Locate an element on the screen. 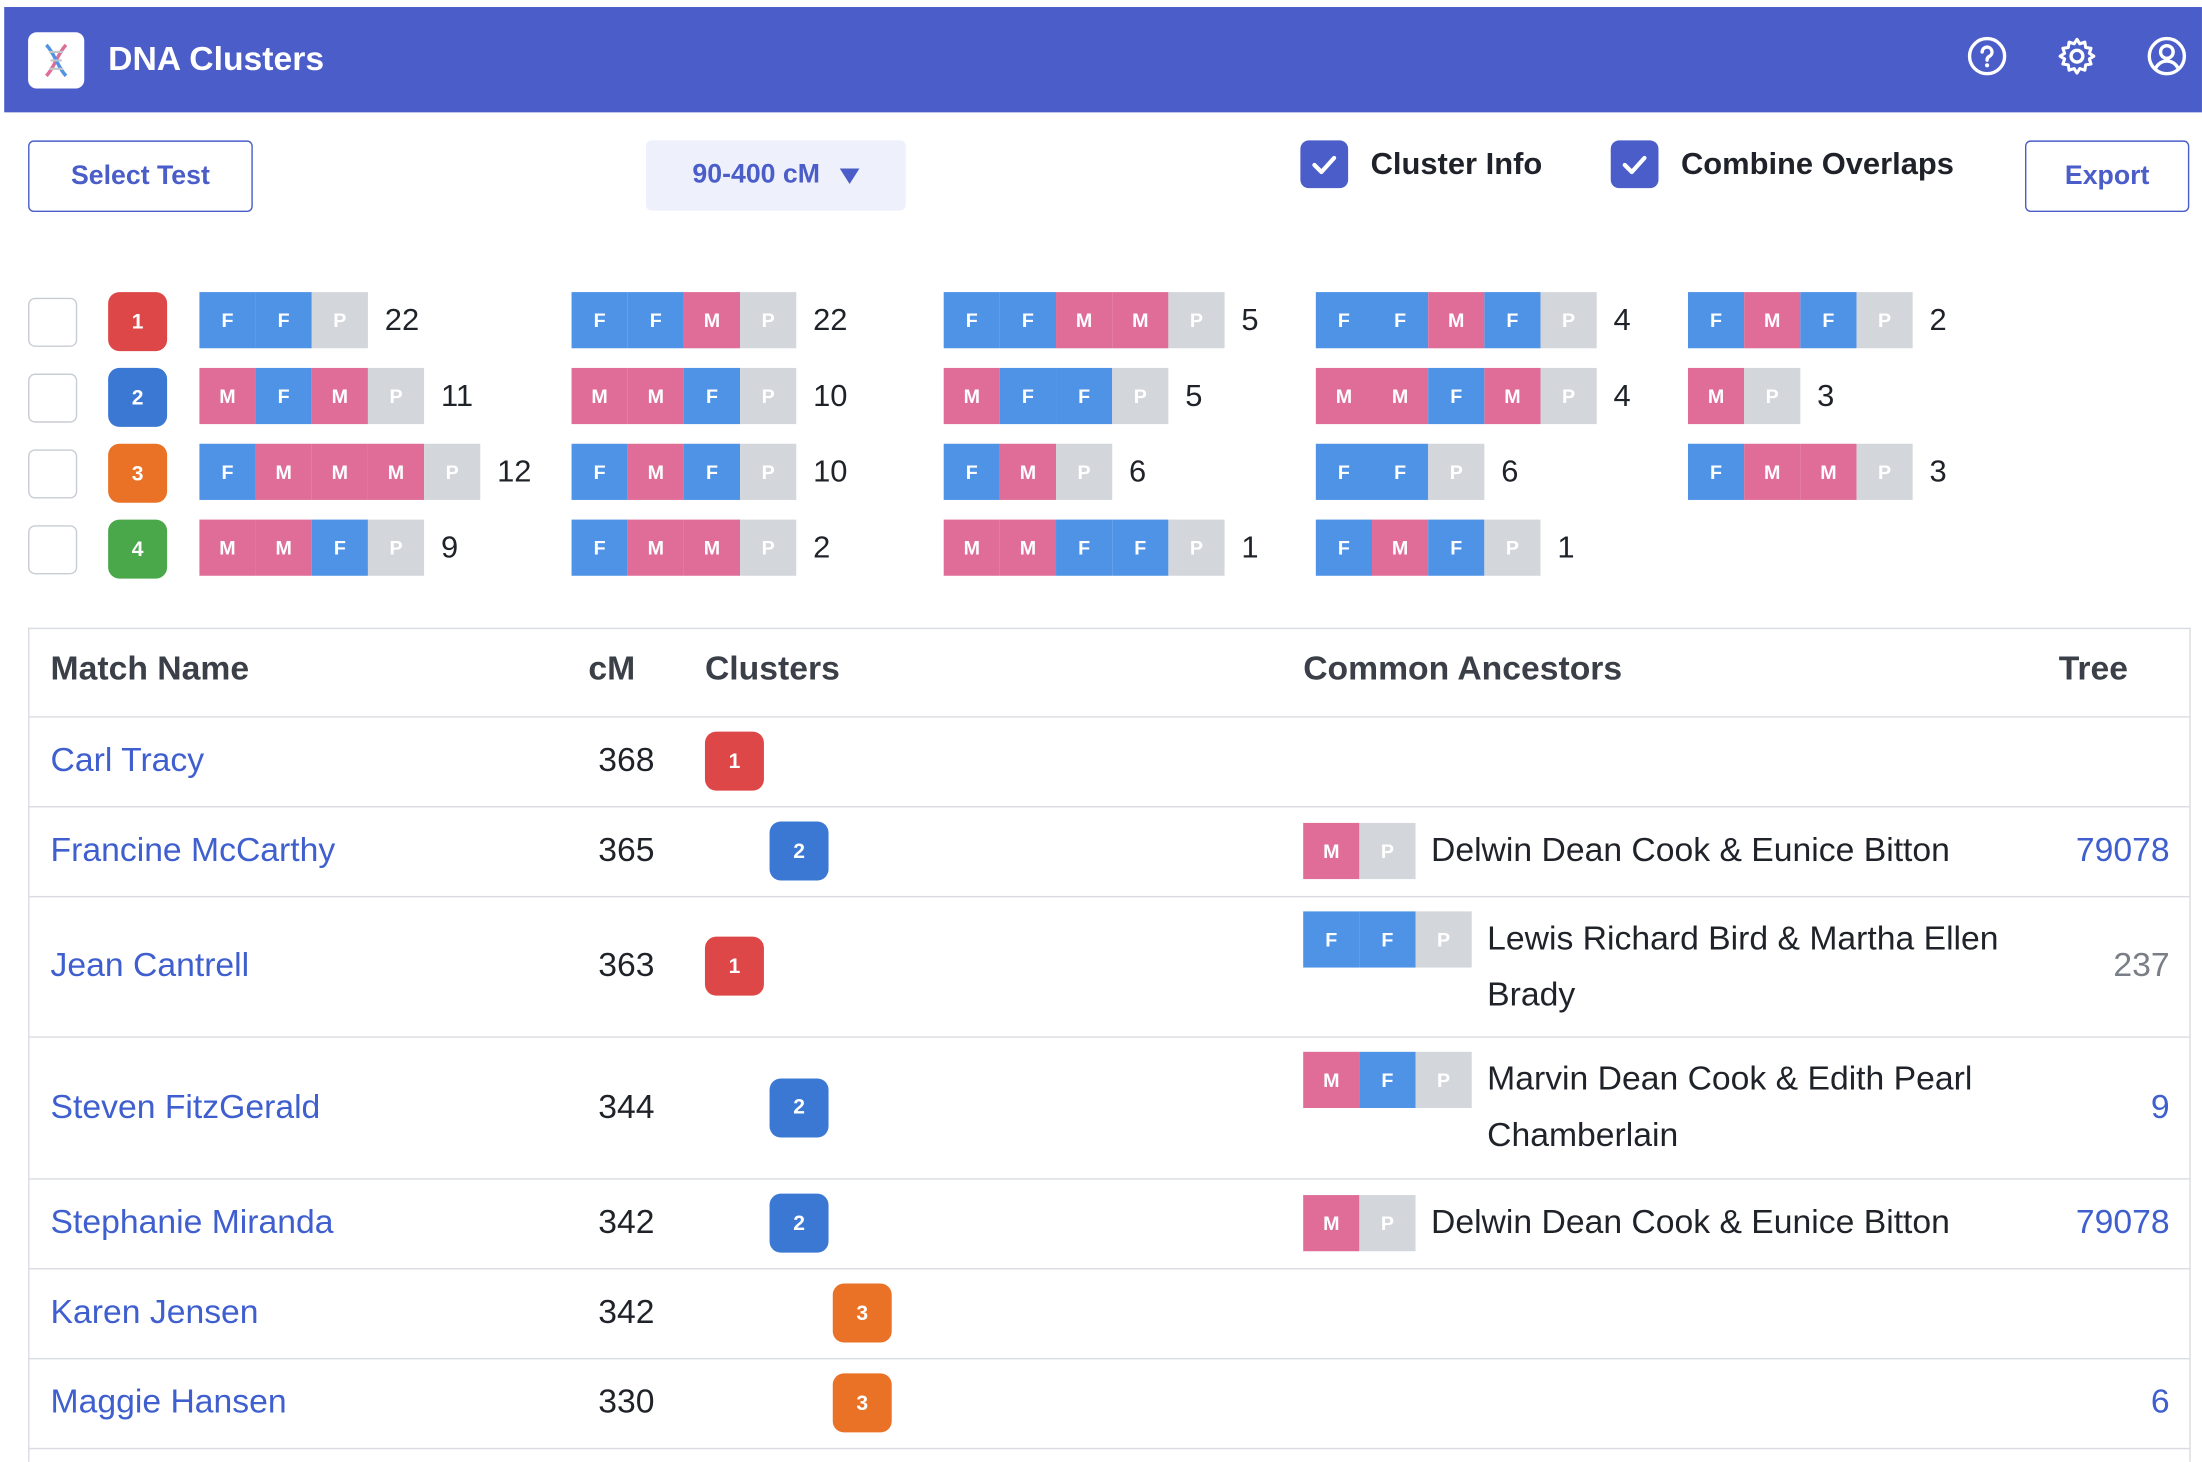  col-header-common-ancestors: Common Ancestors is located at coordinates (1463, 669).